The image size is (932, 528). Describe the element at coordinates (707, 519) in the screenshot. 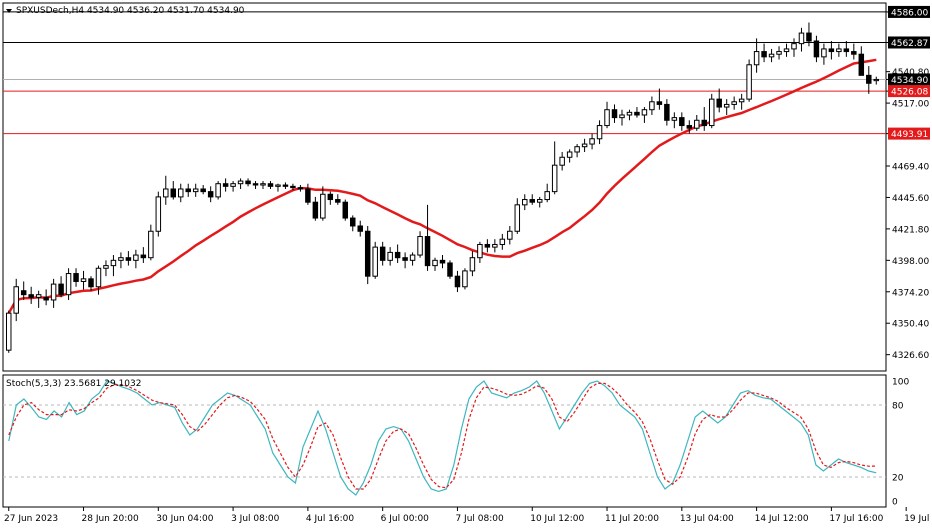

I see `time-tick-label: 13 Jul 04:00` at that location.